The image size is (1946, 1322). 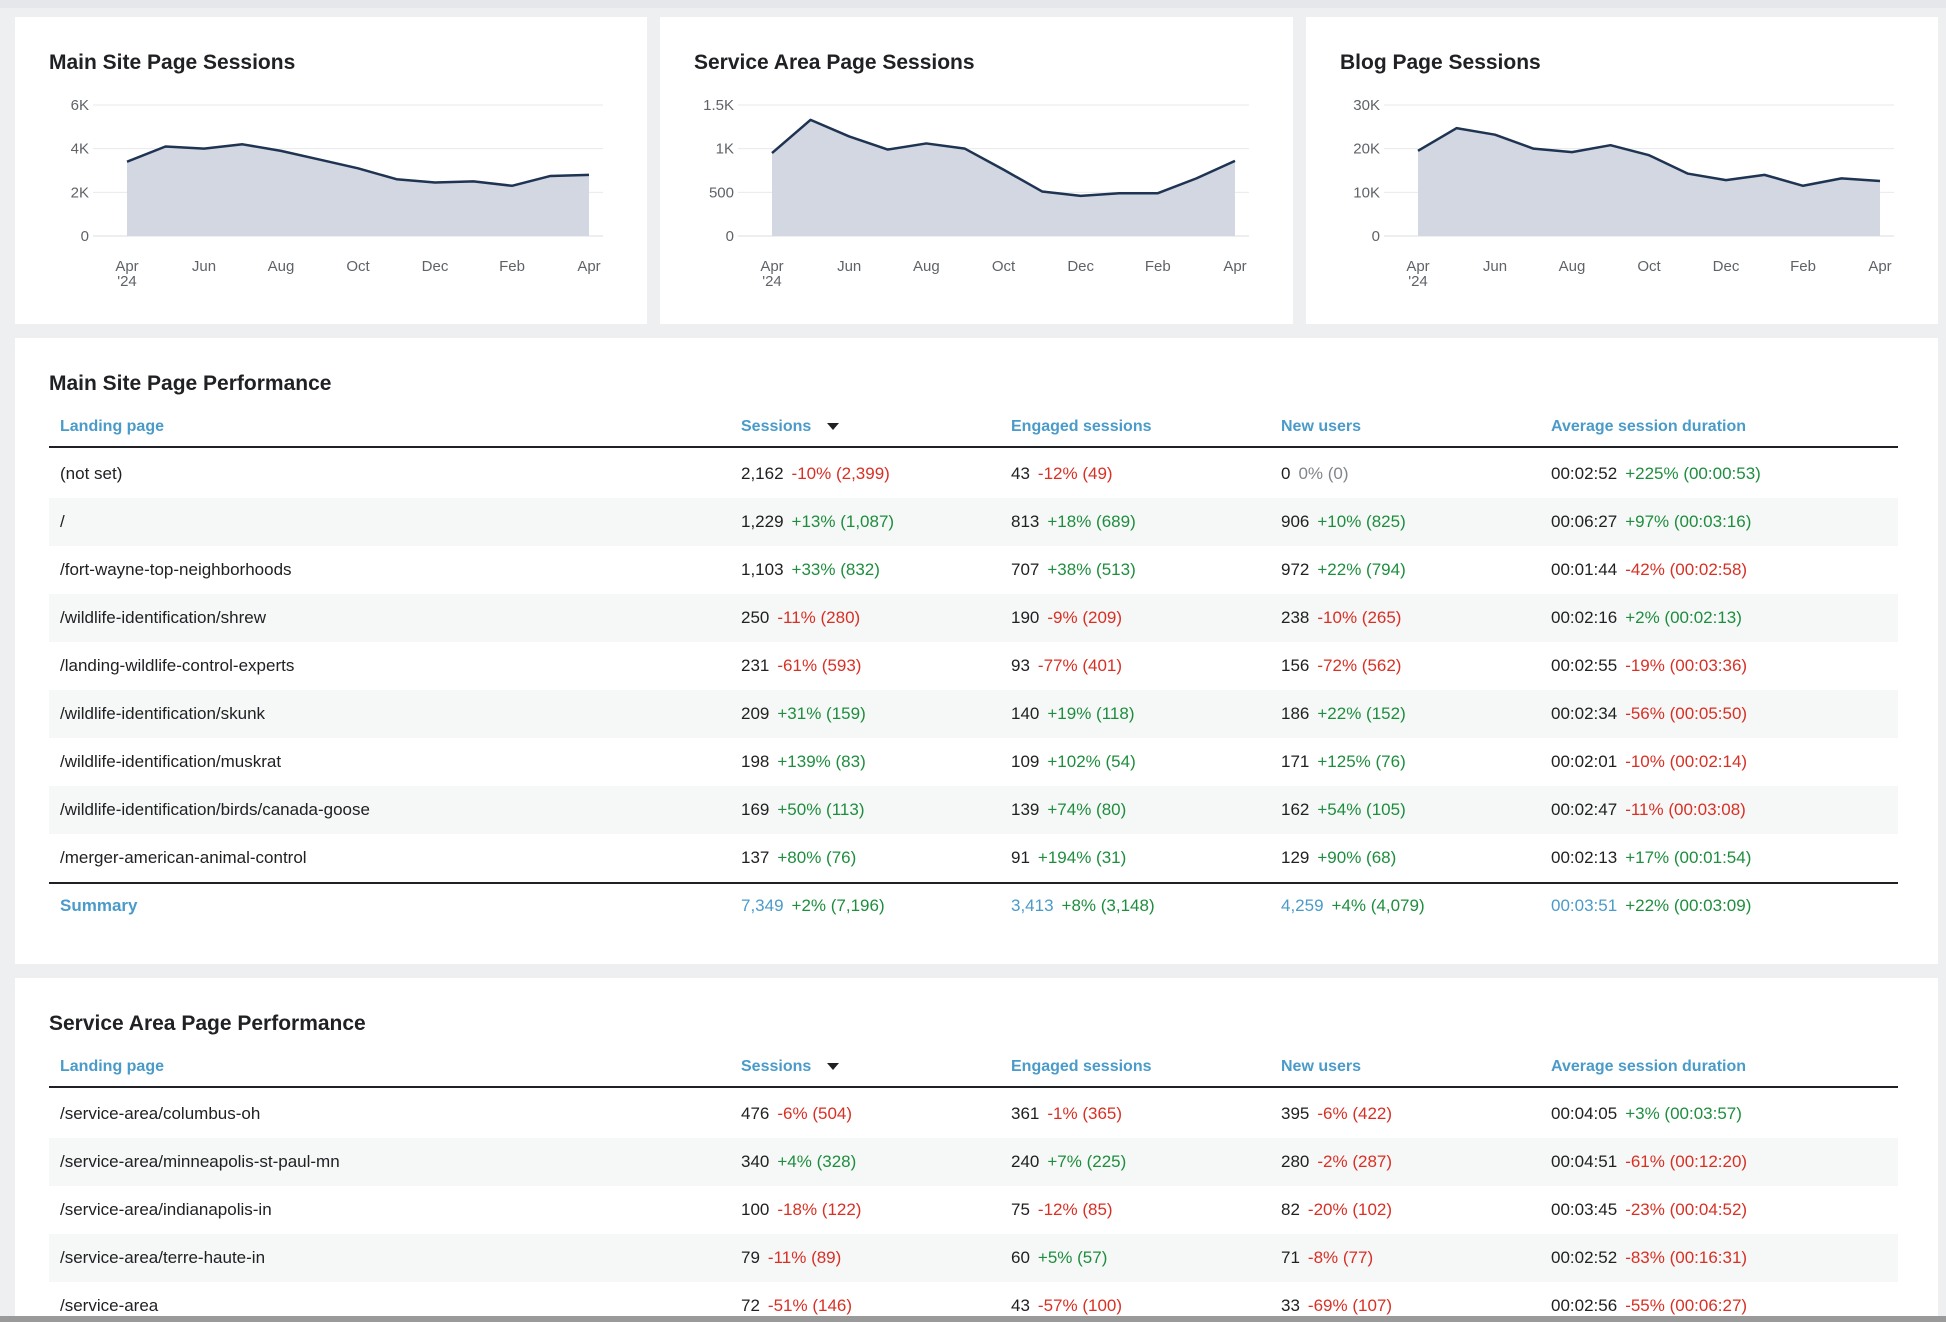 I want to click on metric-change: +125% (76), so click(x=1361, y=761).